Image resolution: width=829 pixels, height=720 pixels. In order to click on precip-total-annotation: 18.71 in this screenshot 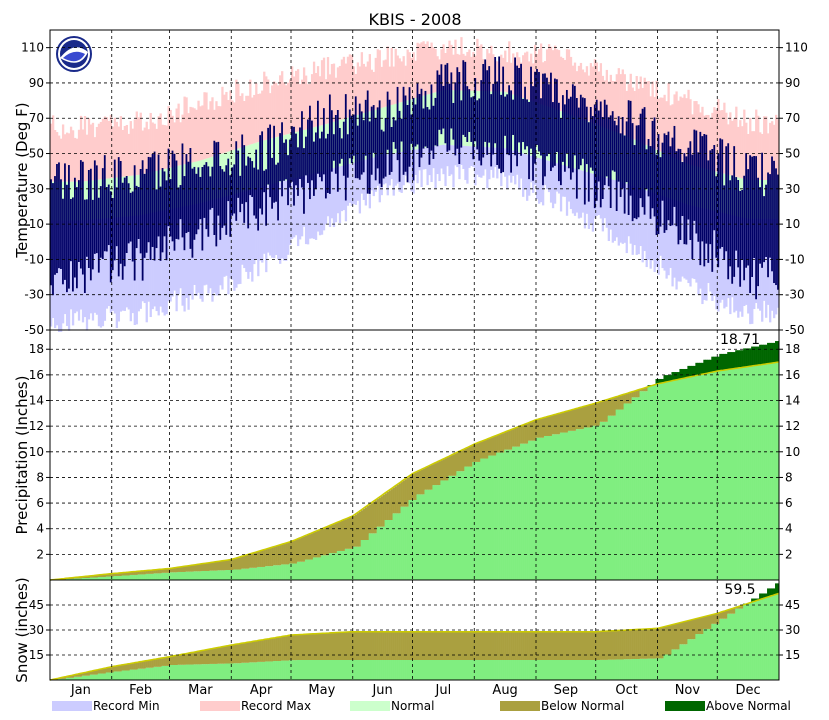, I will do `click(740, 340)`.